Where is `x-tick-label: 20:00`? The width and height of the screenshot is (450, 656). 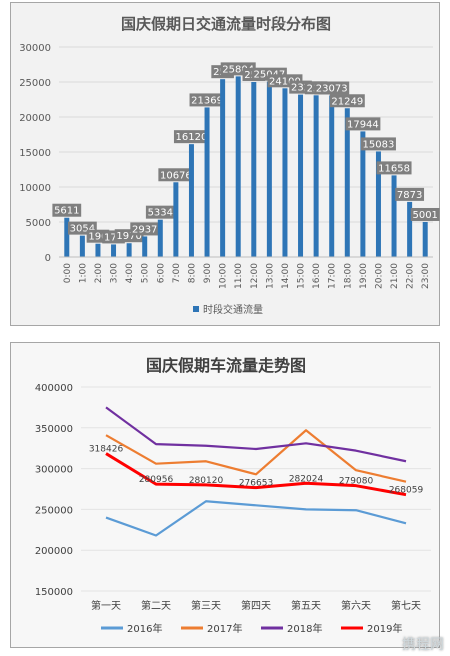 x-tick-label: 20:00 is located at coordinates (379, 276).